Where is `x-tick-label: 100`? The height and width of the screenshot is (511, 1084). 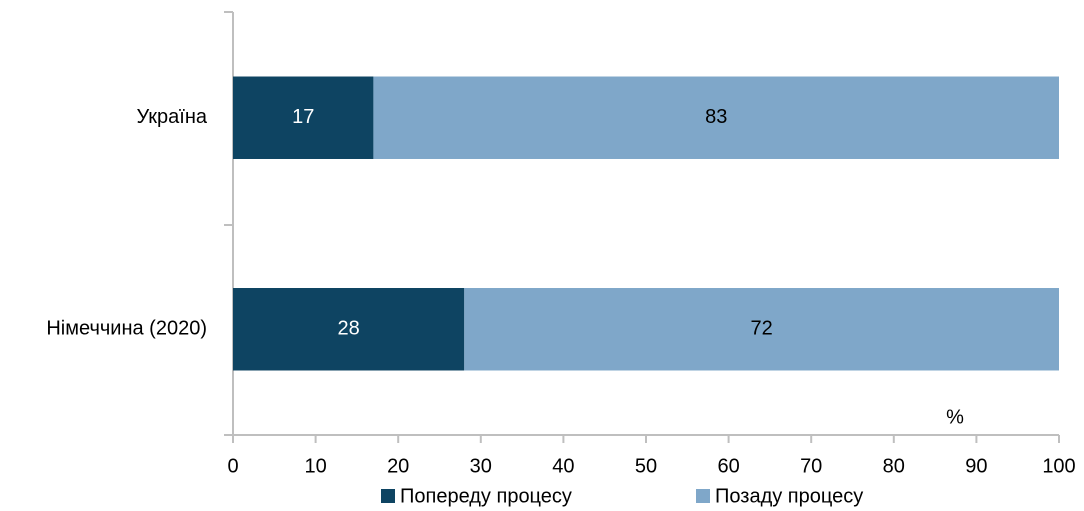
x-tick-label: 100 is located at coordinates (1058, 466).